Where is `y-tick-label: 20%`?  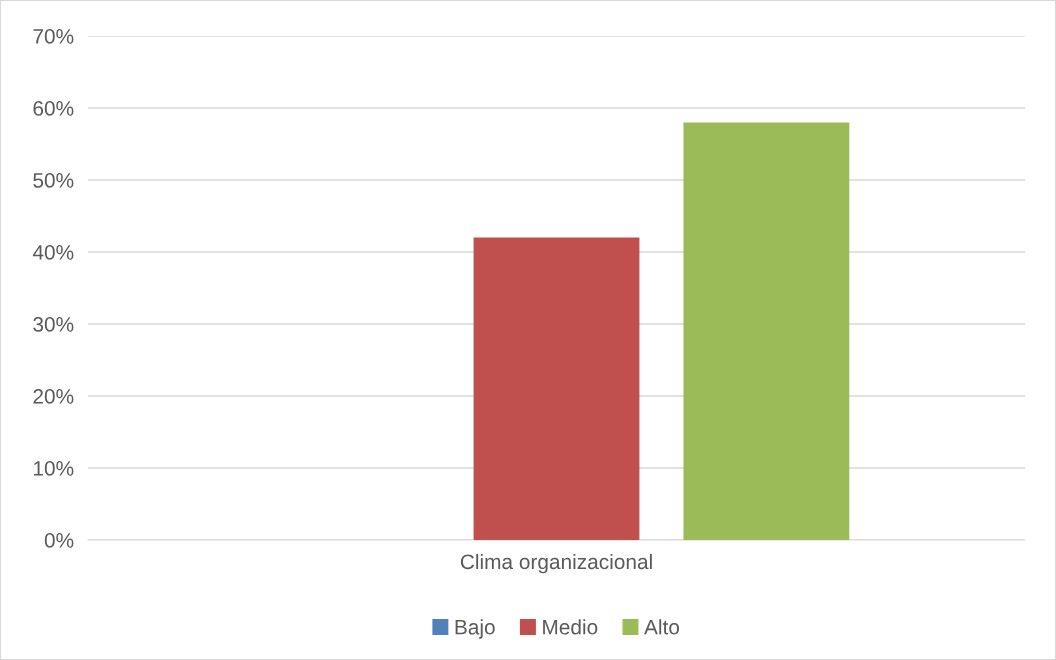
y-tick-label: 20% is located at coordinates (53, 396).